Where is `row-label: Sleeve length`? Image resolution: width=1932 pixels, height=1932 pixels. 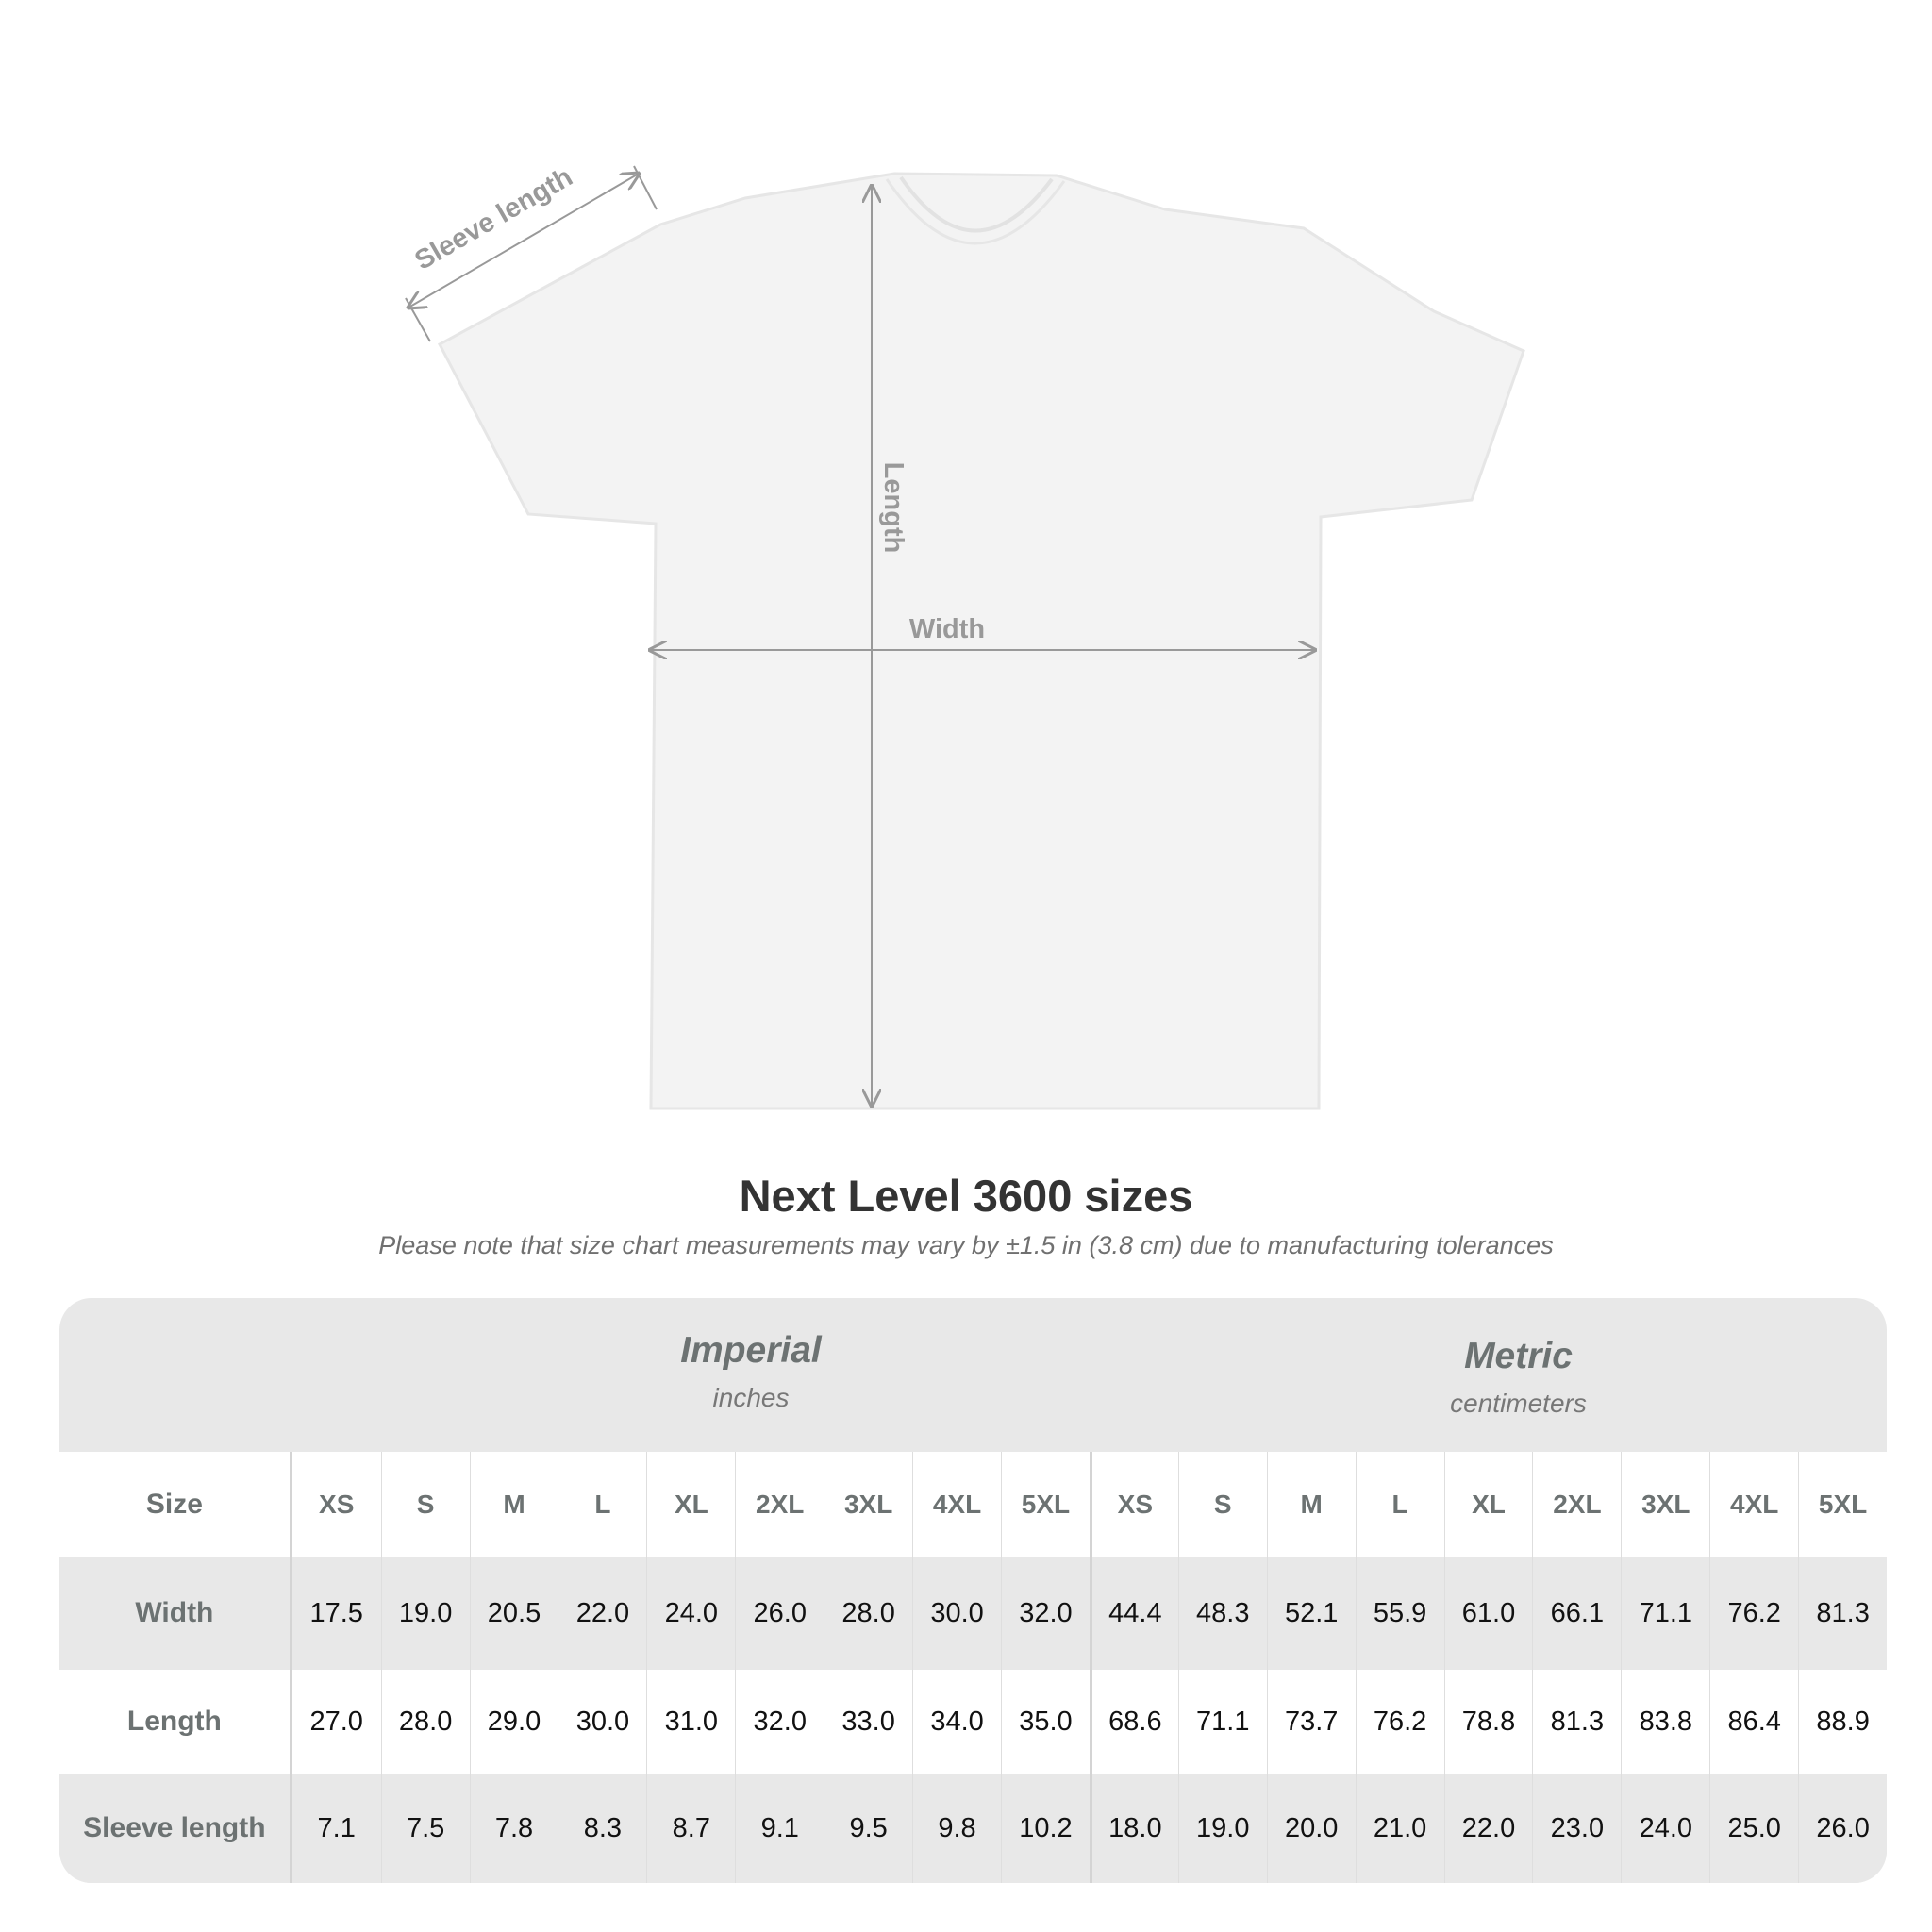 row-label: Sleeve length is located at coordinates (175, 1829).